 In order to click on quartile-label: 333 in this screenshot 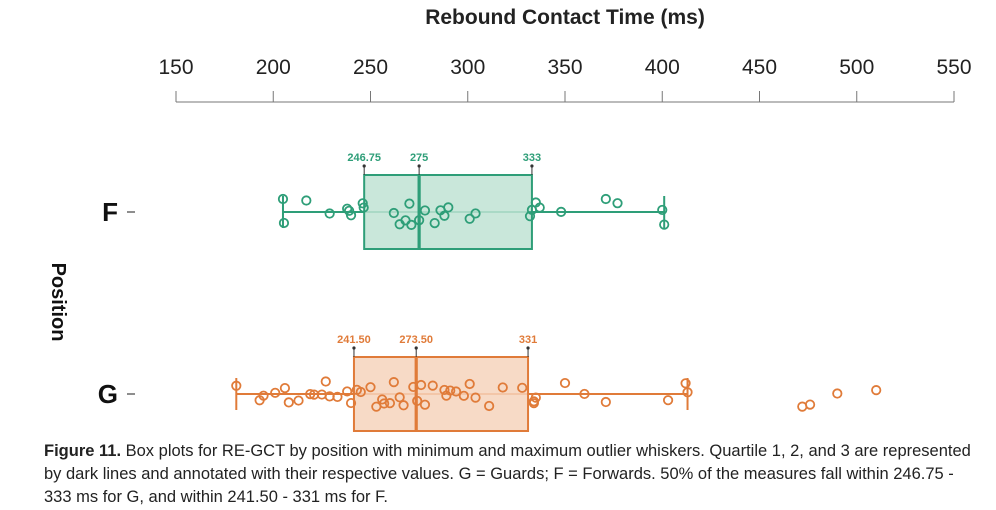, I will do `click(532, 158)`.